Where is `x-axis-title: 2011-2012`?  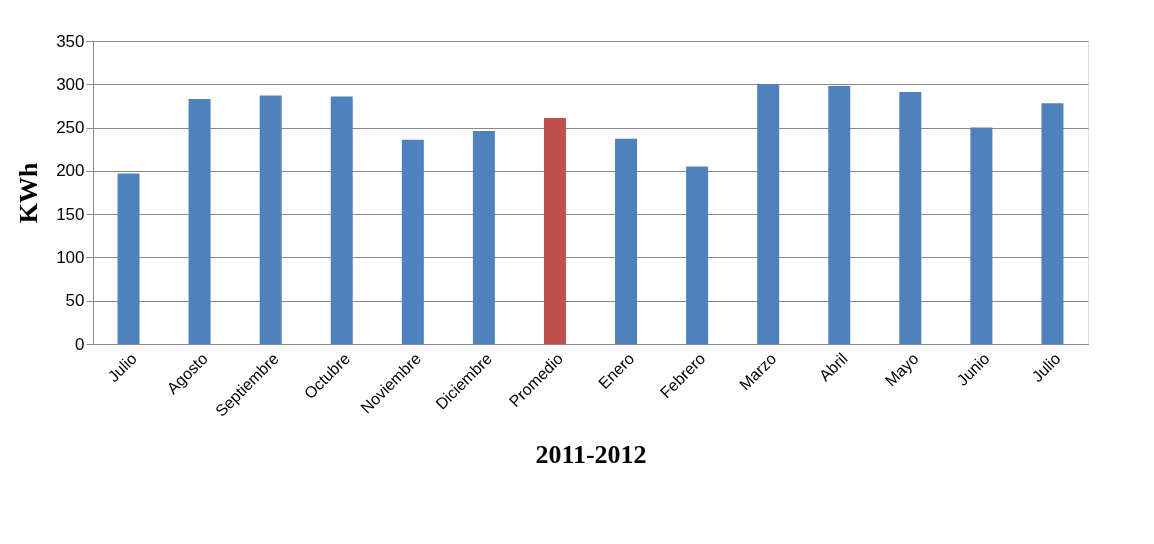 x-axis-title: 2011-2012 is located at coordinates (591, 454).